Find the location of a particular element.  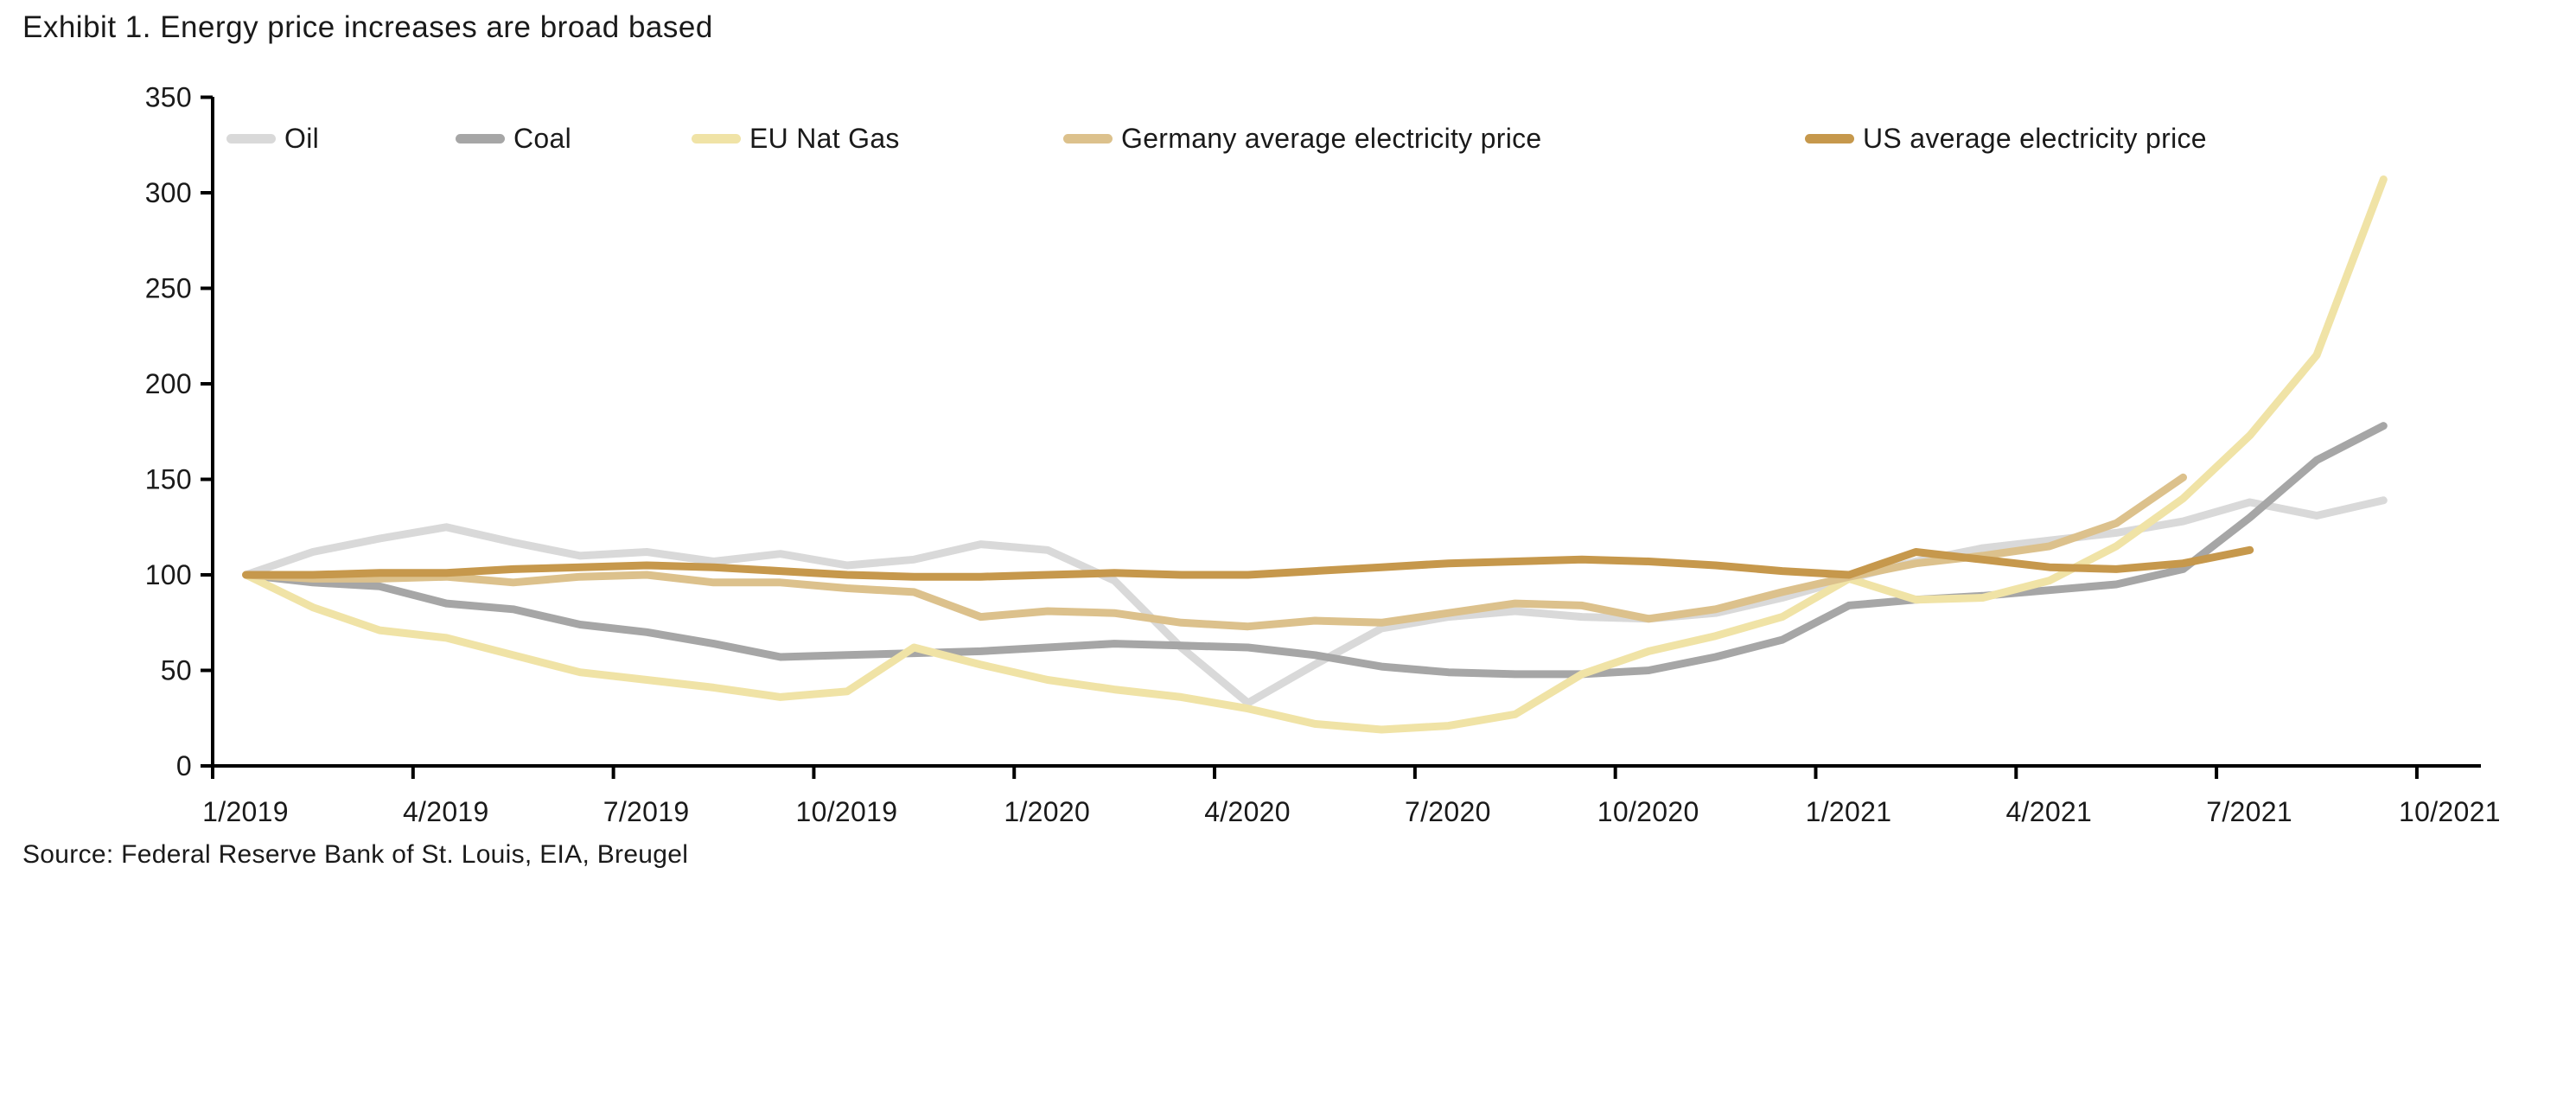

x-tick-label: 4/2019 is located at coordinates (446, 811).